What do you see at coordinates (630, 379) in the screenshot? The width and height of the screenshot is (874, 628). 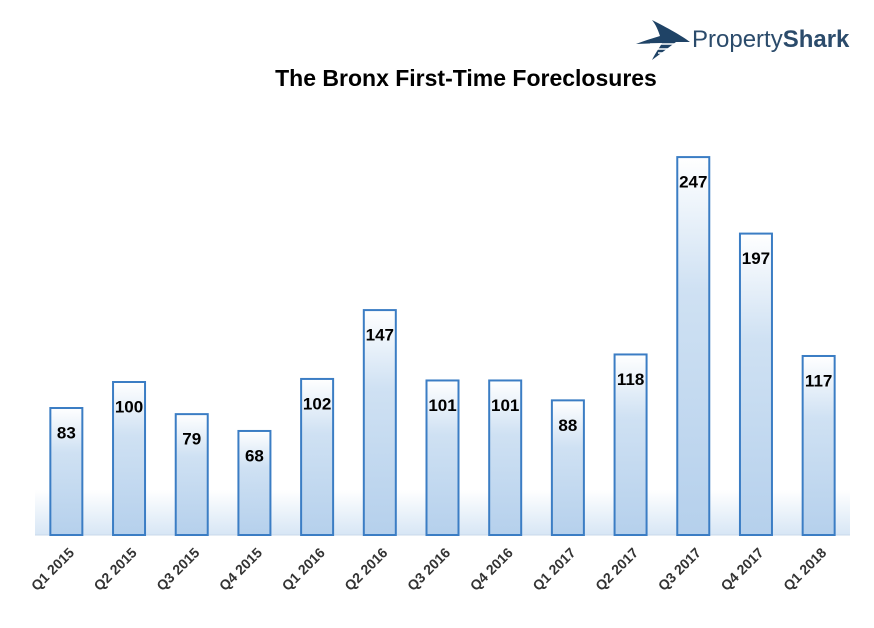 I see `value-label: 118` at bounding box center [630, 379].